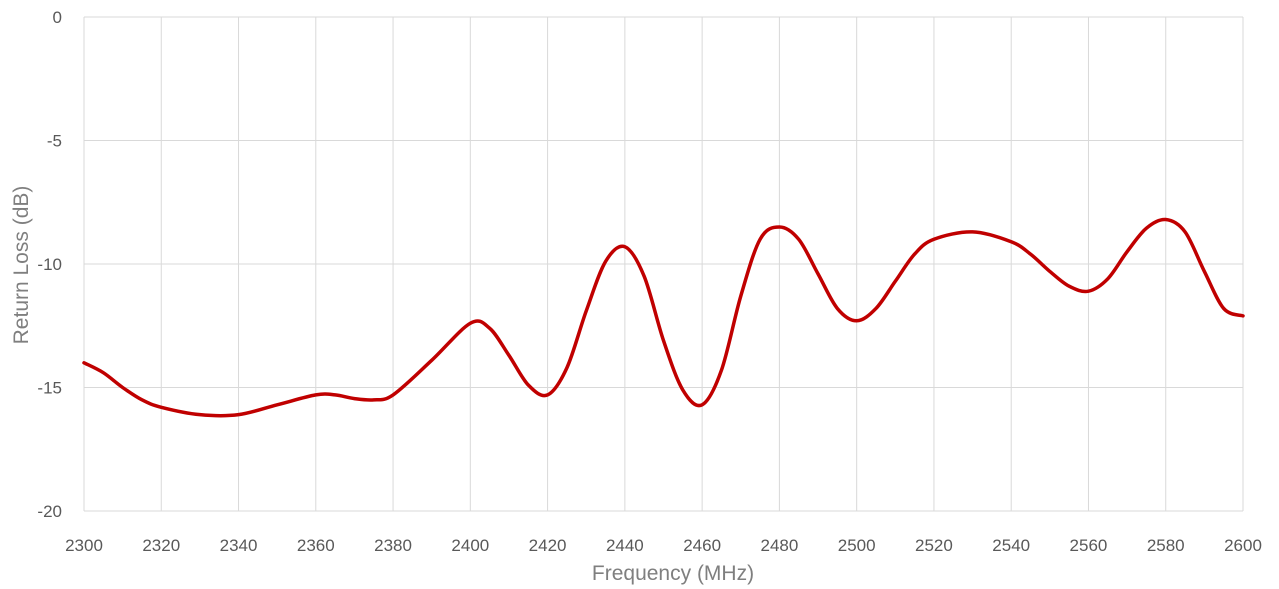 The height and width of the screenshot is (589, 1279). I want to click on y-tick-label: 0, so click(57, 17).